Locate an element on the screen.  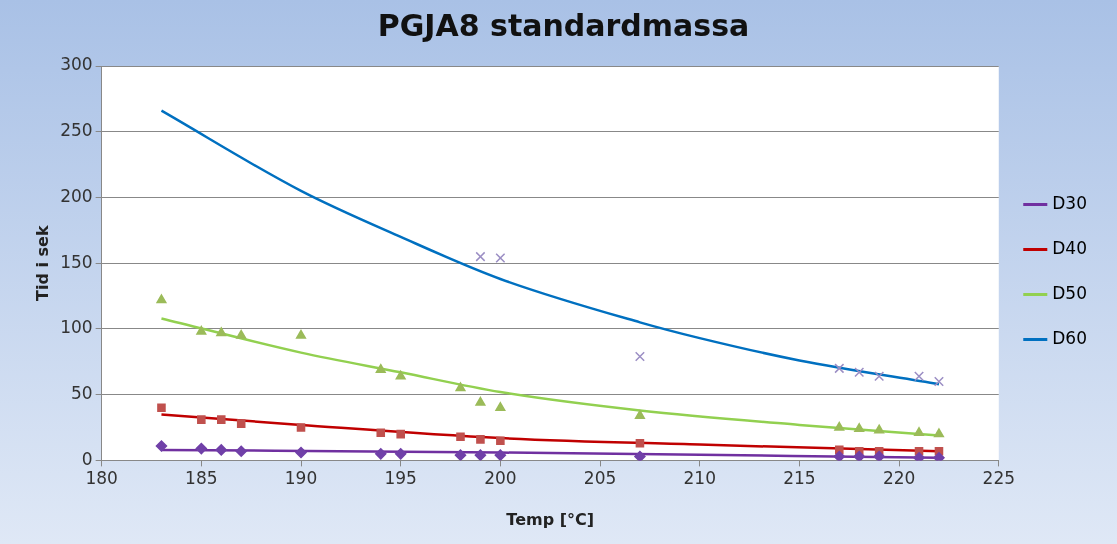
legend-label: D50 is located at coordinates (1070, 292).